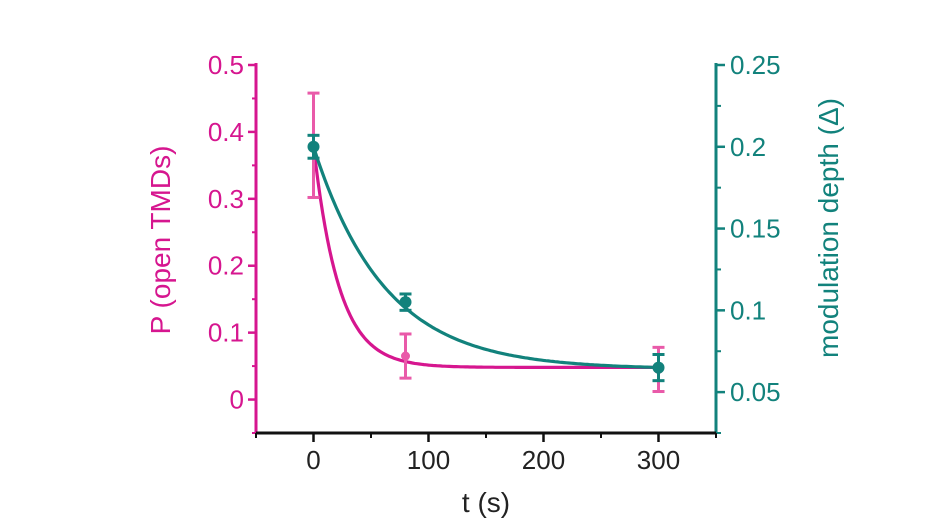  Describe the element at coordinates (755, 229) in the screenshot. I see `y-right-tick-label: 0.15` at that location.